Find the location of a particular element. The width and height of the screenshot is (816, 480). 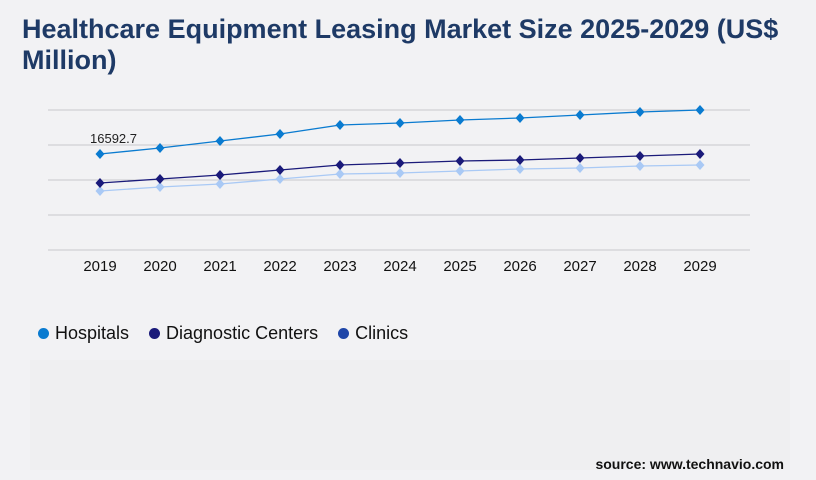

x-tick-label: 2021 is located at coordinates (219, 266).